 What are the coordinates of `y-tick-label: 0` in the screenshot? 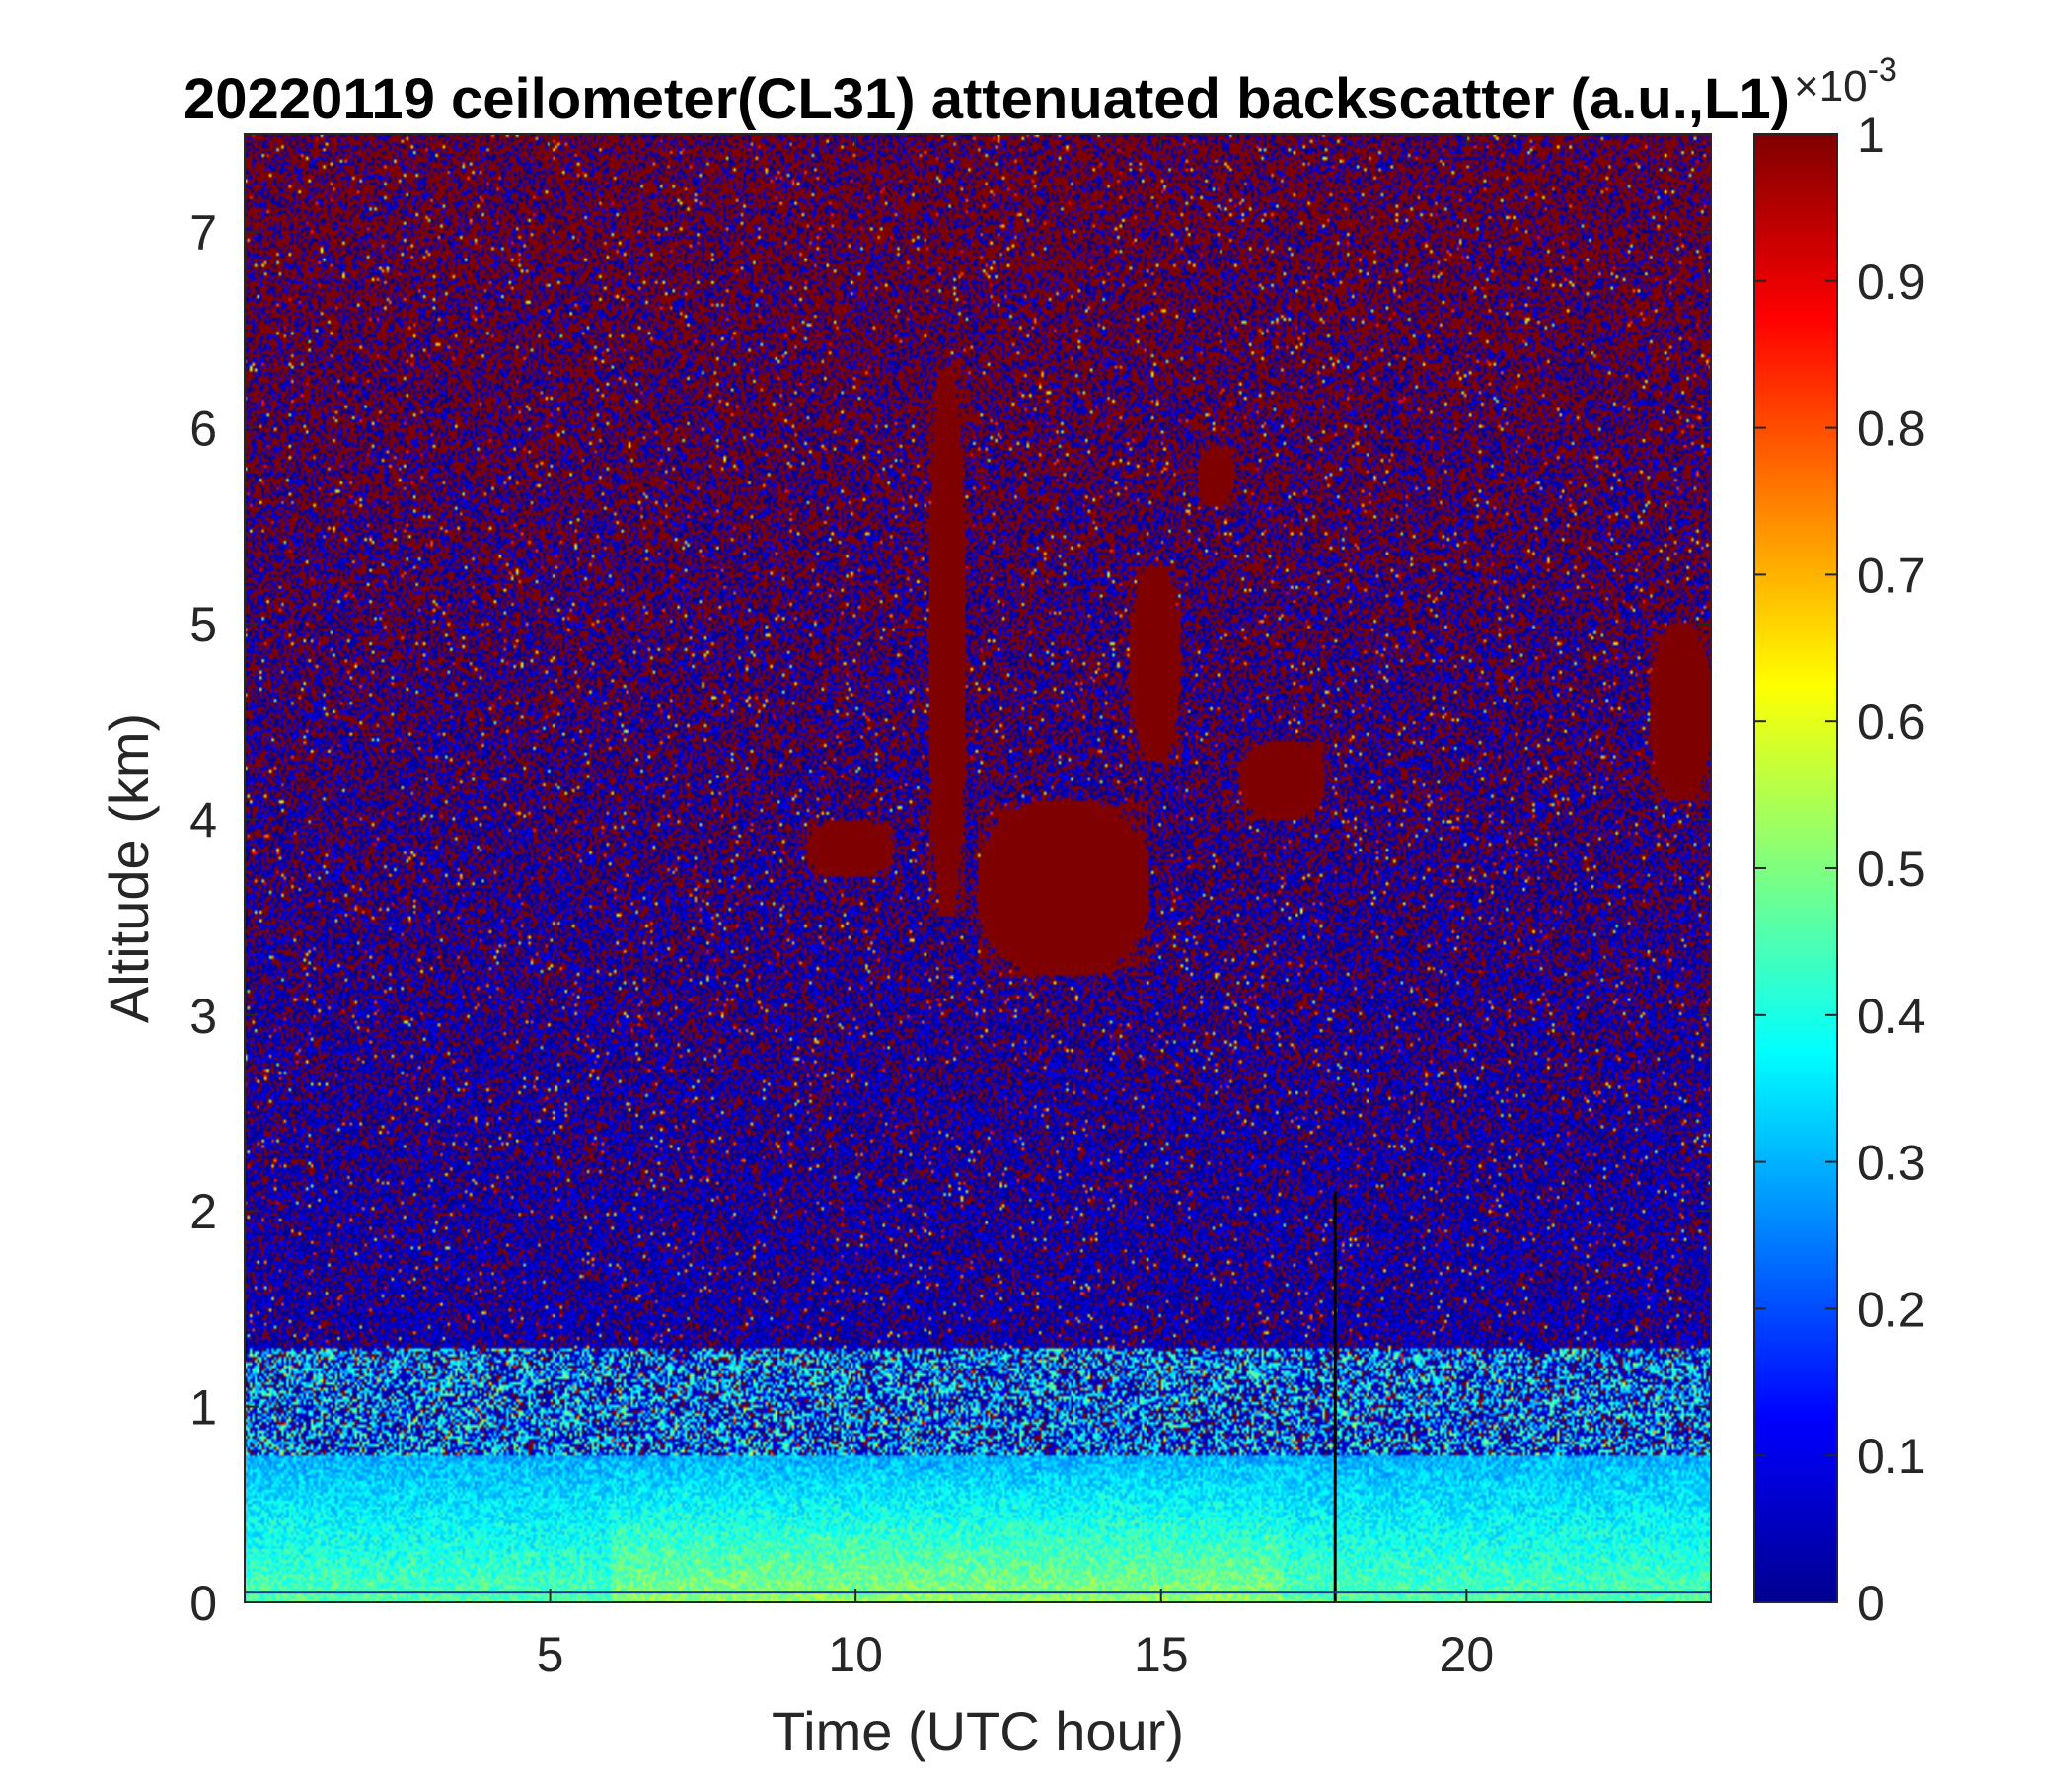 It's located at (203, 1603).